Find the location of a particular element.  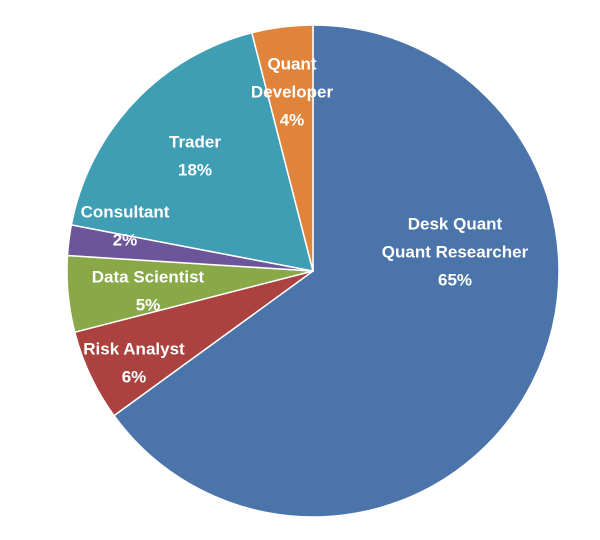

slice-value-label: 18% is located at coordinates (195, 169).